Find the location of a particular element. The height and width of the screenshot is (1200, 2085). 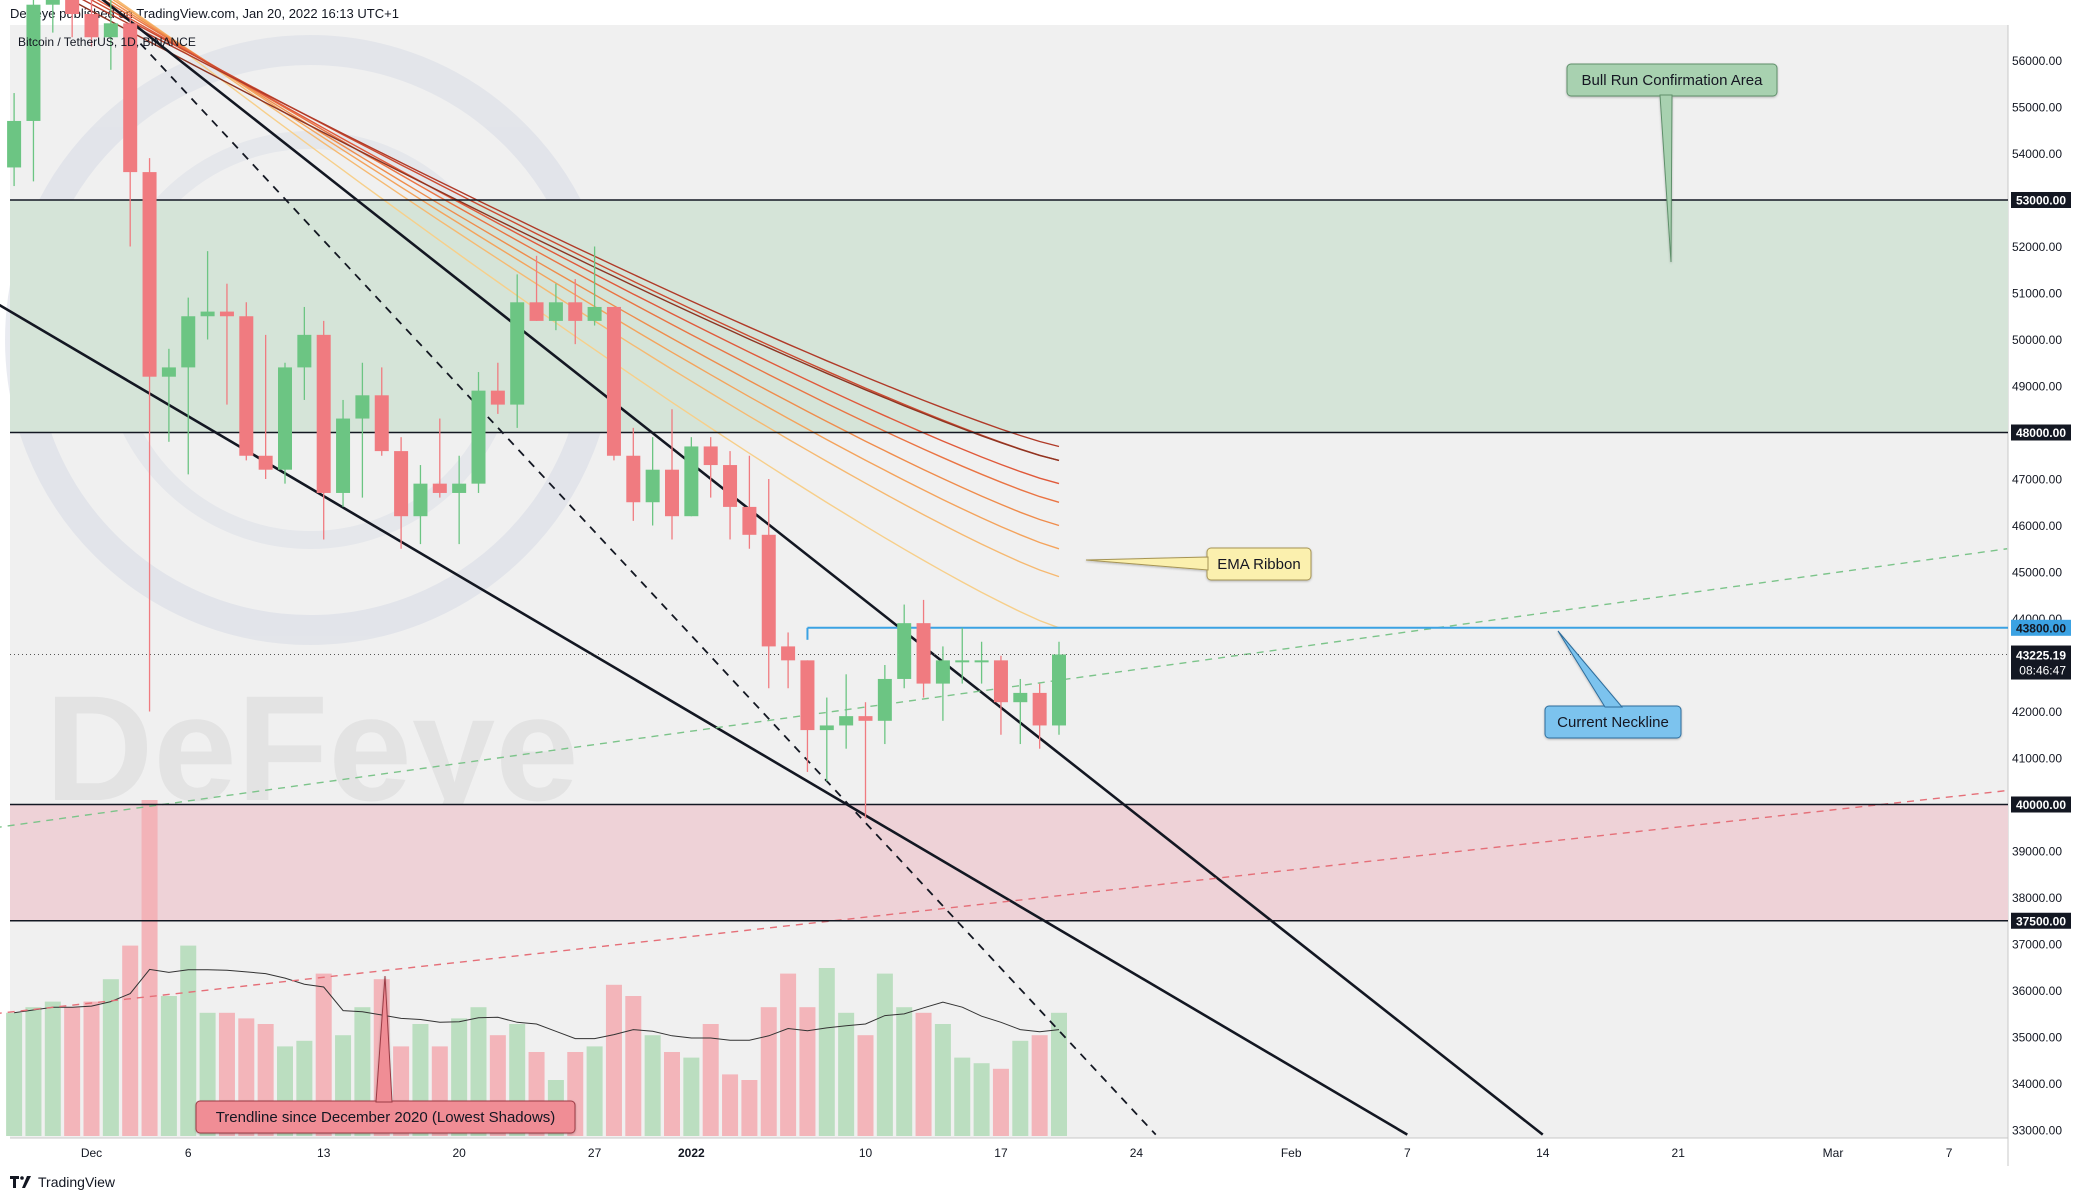

ema-ribbon-callout: EMA Ribbon is located at coordinates (1198, 564).